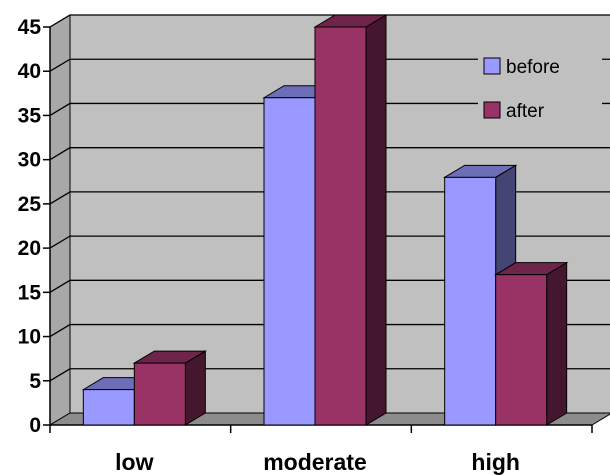 This screenshot has width=610, height=475. Describe the element at coordinates (60, 220) in the screenshot. I see `side-wall` at that location.